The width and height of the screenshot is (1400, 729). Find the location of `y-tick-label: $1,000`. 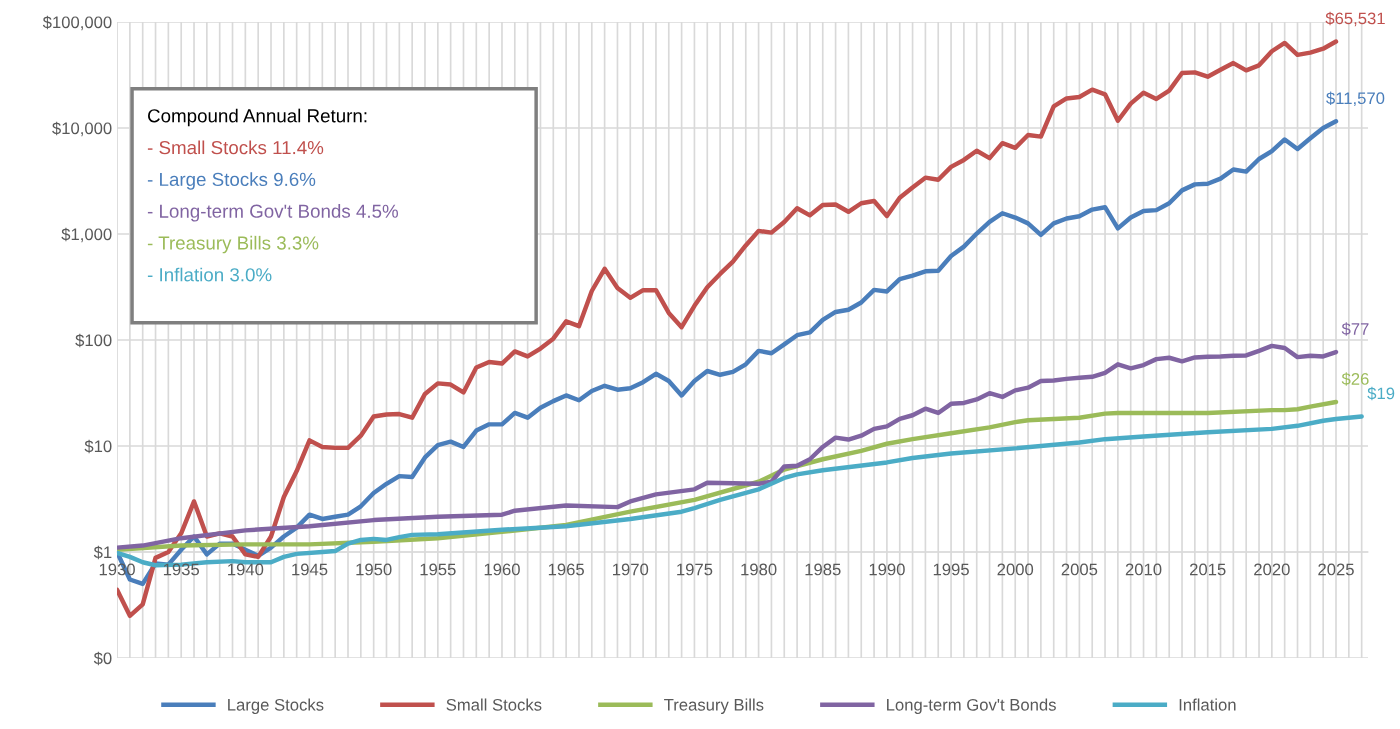

y-tick-label: $1,000 is located at coordinates (86, 235).